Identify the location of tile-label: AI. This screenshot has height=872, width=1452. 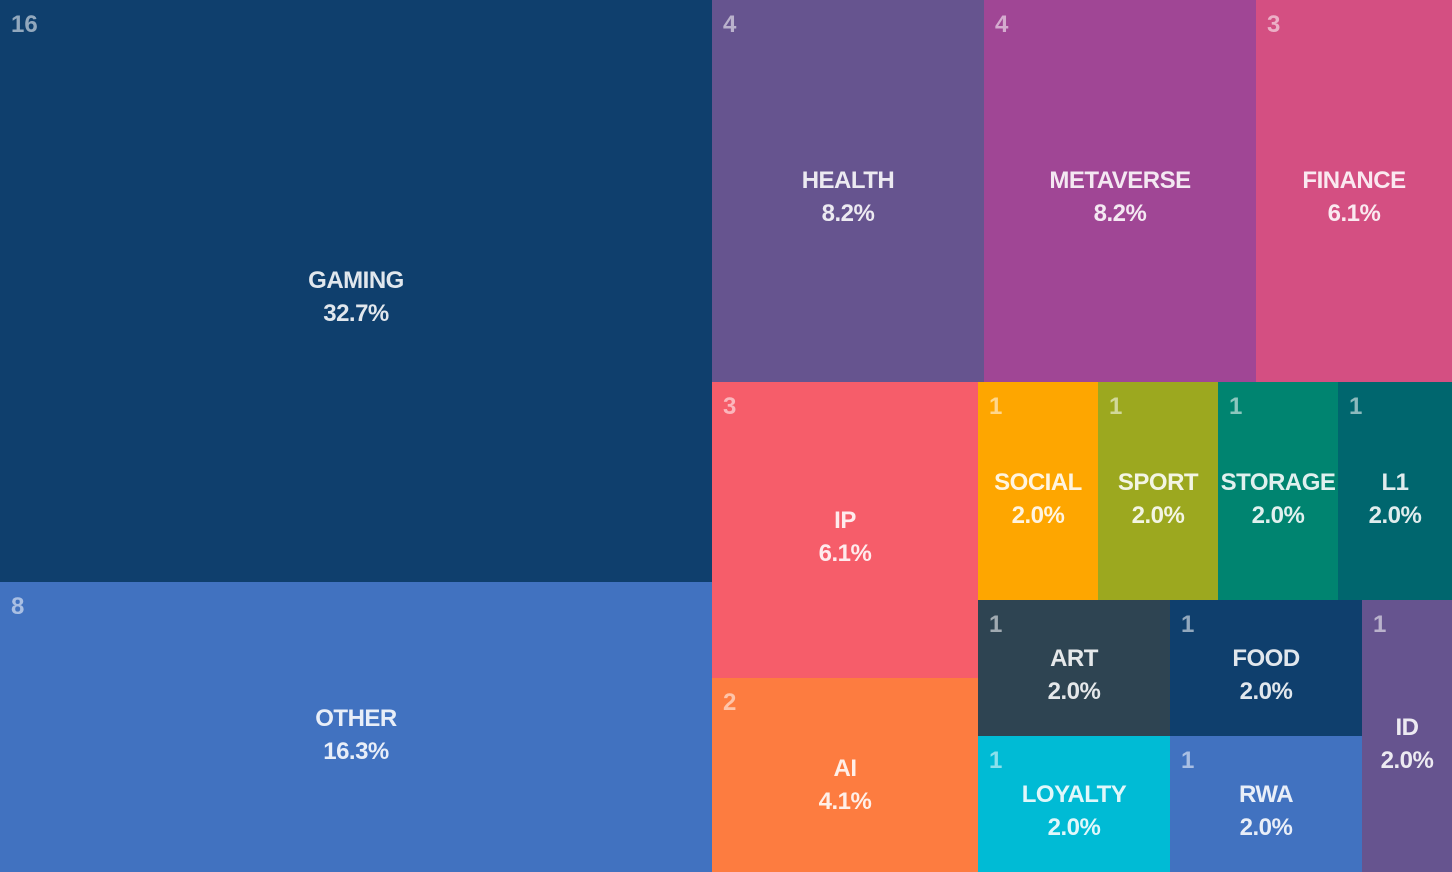
(845, 768).